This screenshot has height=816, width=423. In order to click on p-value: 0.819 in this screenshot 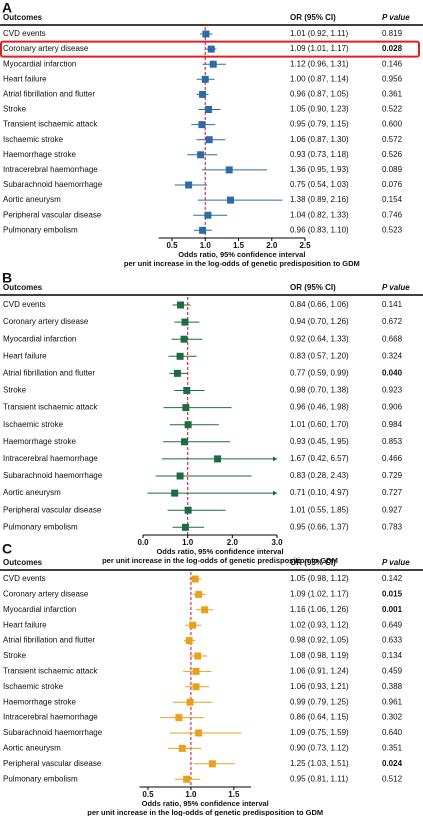, I will do `click(392, 33)`.